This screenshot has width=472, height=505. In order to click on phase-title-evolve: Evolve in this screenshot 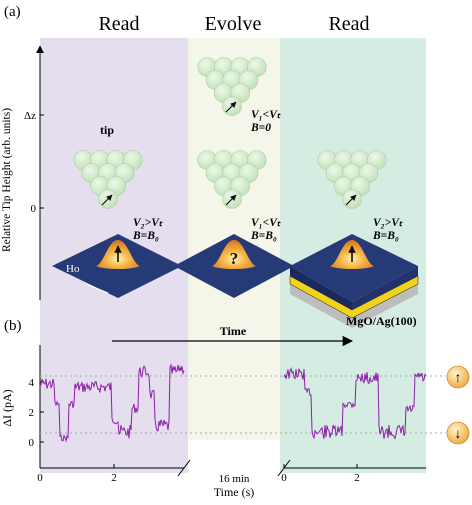, I will do `click(233, 24)`.